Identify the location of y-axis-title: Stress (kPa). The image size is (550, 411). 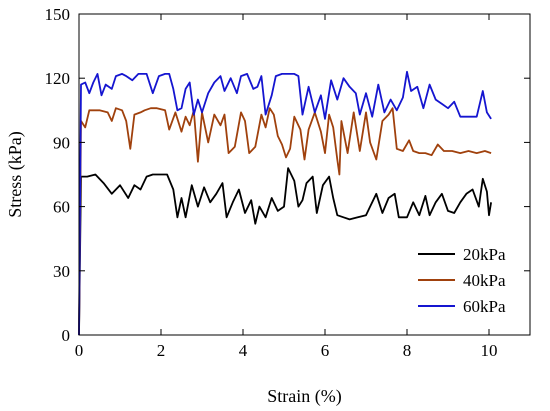
(15, 174).